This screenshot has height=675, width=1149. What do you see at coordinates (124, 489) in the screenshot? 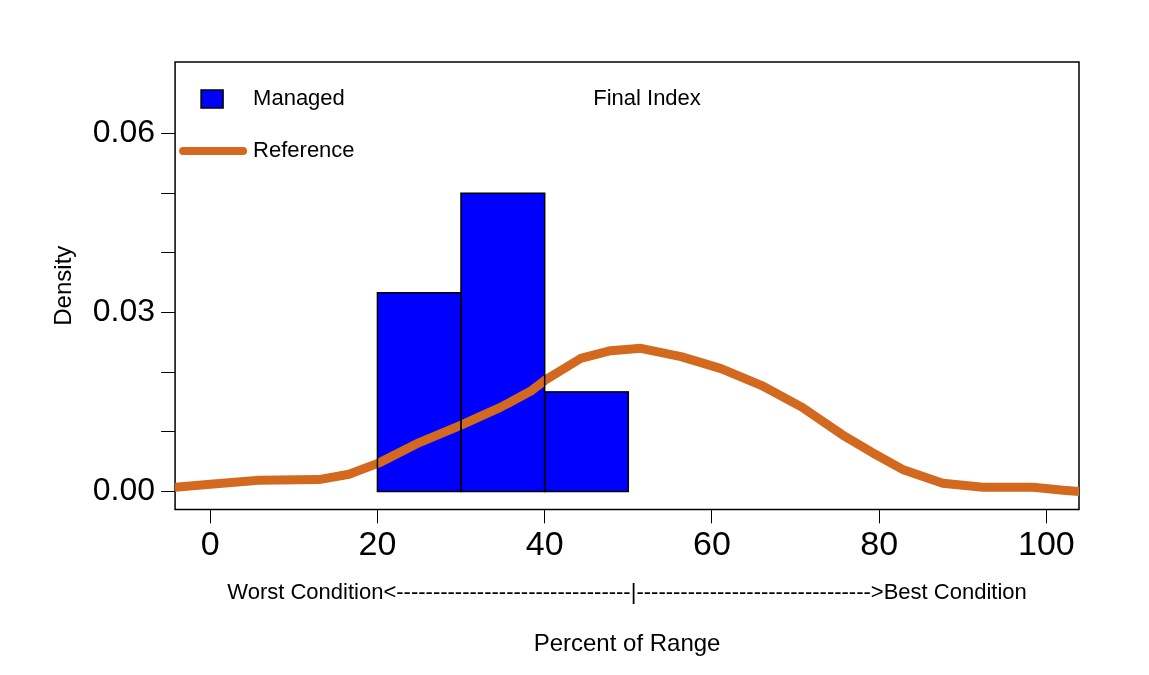
I see `y-tick-label: 0.00` at bounding box center [124, 489].